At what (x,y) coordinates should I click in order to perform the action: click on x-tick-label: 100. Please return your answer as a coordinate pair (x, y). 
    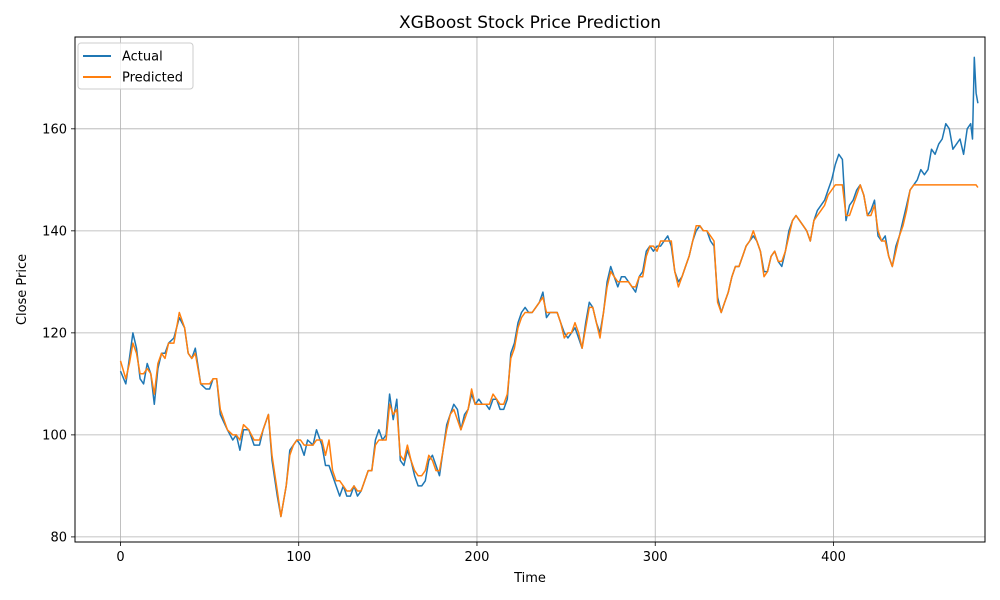
    Looking at the image, I should click on (298, 557).